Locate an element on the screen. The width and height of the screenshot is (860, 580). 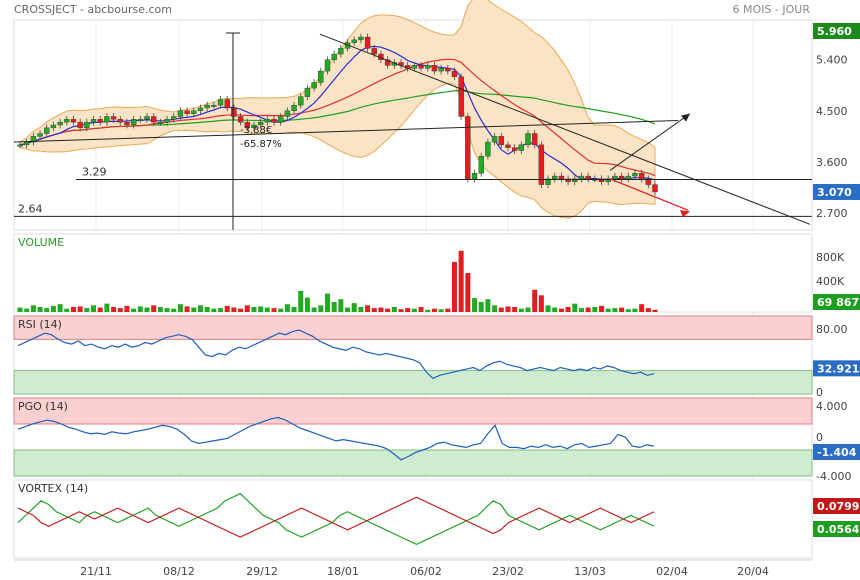
rsi-badge is located at coordinates (836, 368).